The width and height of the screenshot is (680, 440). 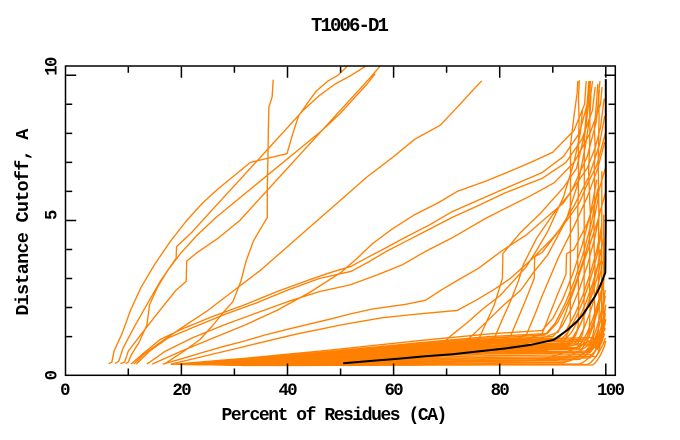 What do you see at coordinates (500, 391) in the screenshot?
I see `svg-text: 80` at bounding box center [500, 391].